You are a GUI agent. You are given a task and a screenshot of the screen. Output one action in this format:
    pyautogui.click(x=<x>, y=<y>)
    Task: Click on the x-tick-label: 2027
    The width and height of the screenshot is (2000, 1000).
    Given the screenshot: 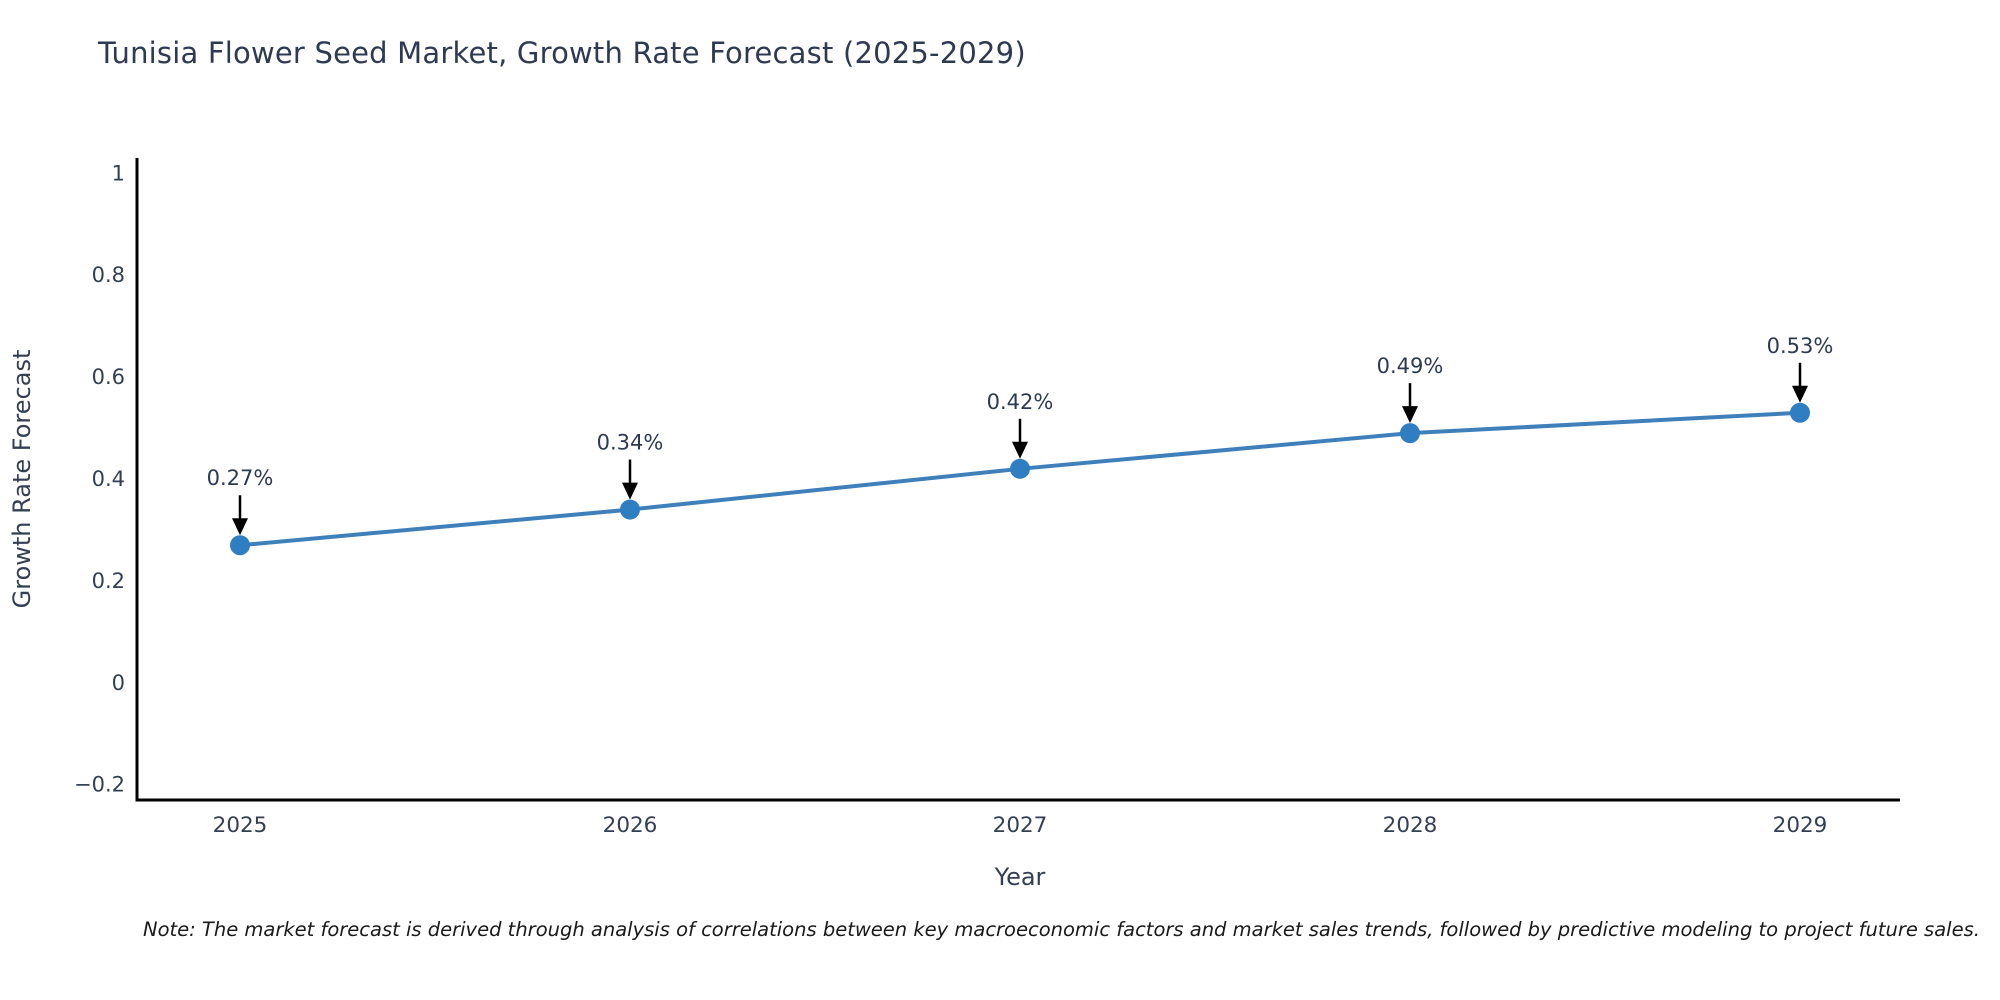 What is the action you would take?
    pyautogui.click(x=1020, y=825)
    